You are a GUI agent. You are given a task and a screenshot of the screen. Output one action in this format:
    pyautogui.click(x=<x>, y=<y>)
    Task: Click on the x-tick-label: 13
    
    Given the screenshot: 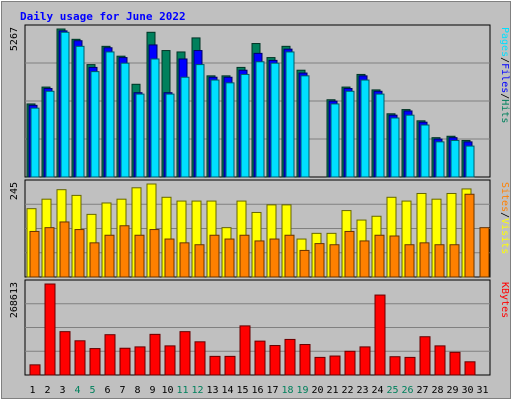 What is the action you would take?
    pyautogui.click(x=212, y=390)
    